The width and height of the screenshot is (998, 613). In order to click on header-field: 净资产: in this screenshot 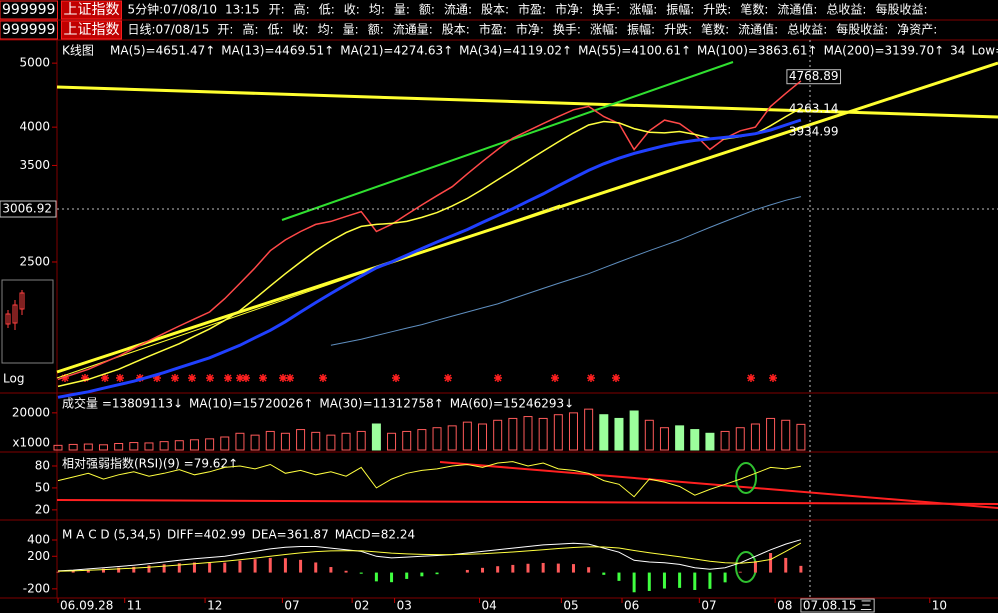, I will do `click(917, 30)`.